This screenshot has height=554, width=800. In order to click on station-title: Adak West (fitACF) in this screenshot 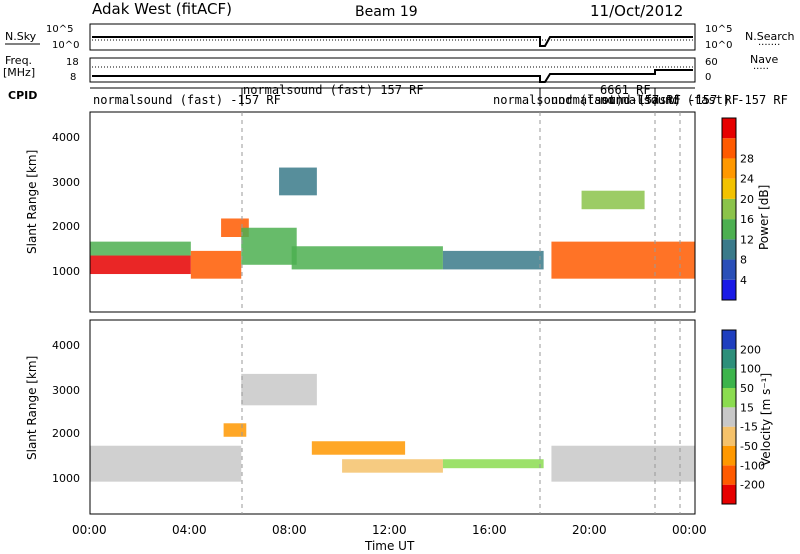, I will do `click(162, 9)`.